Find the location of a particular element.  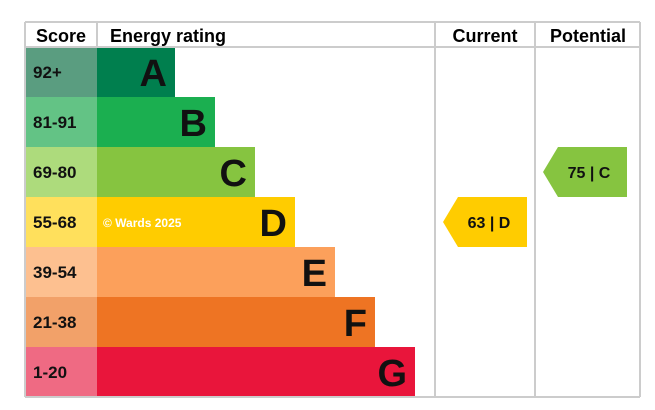

header-score: Score is located at coordinates (61, 36).